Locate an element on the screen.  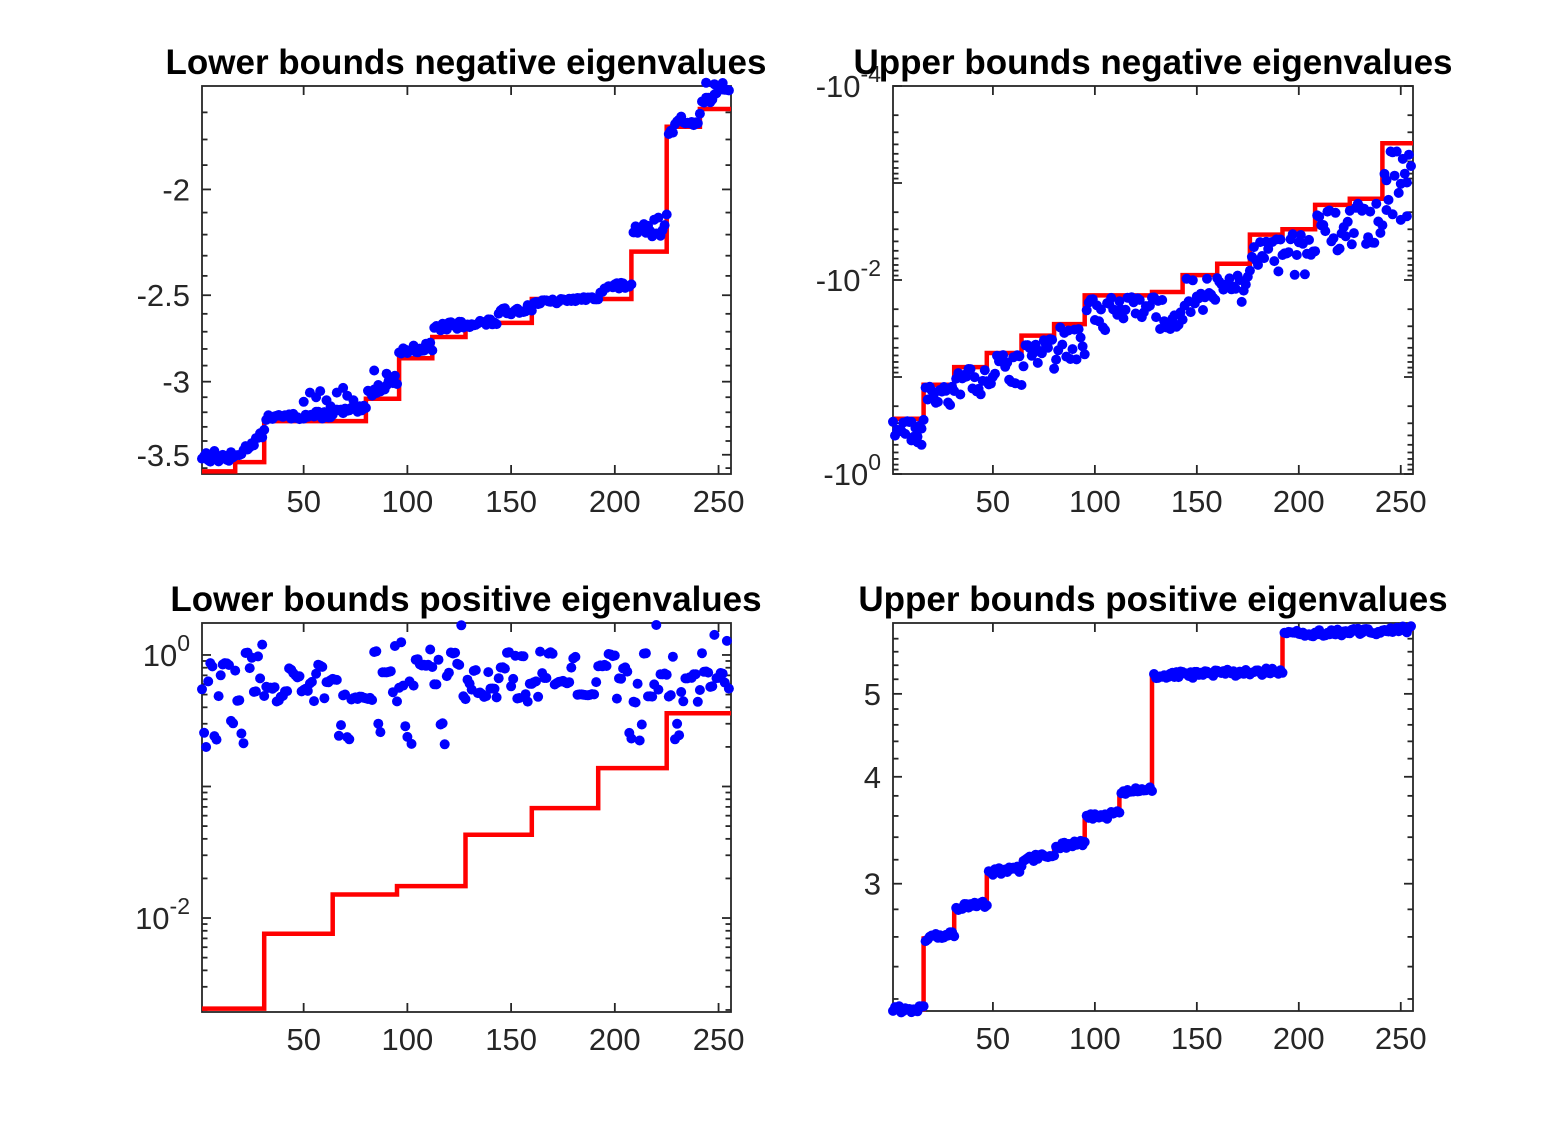
subplot-lower-bounds-positive: 50 100 150 200 250 100 10⁻² is located at coordinates (439, 838).